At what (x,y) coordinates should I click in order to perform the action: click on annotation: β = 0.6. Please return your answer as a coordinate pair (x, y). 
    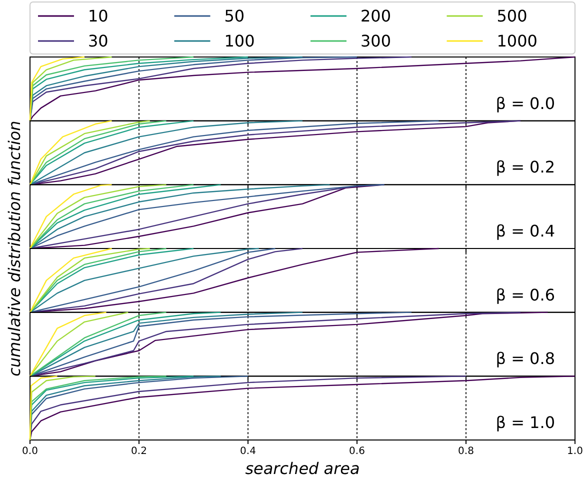
    Looking at the image, I should click on (525, 294).